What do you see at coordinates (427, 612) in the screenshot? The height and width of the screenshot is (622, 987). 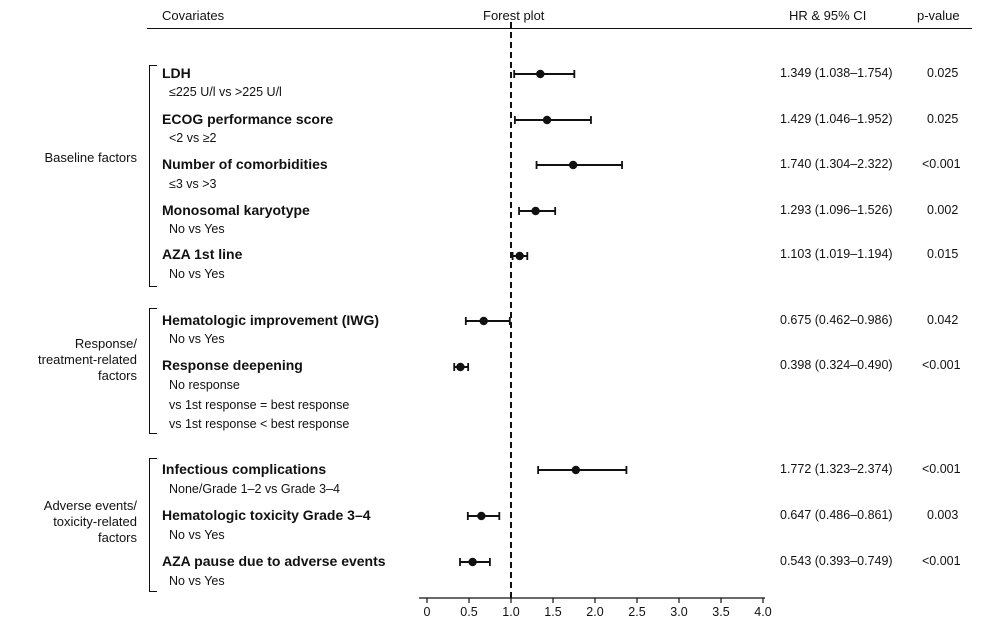 I see `x-tick-label: 0` at bounding box center [427, 612].